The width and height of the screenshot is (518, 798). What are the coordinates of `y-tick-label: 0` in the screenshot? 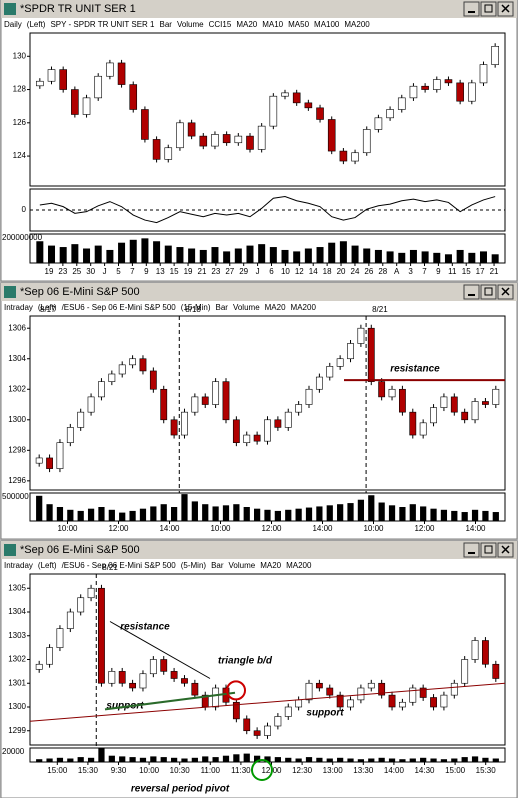 It's located at (24, 209).